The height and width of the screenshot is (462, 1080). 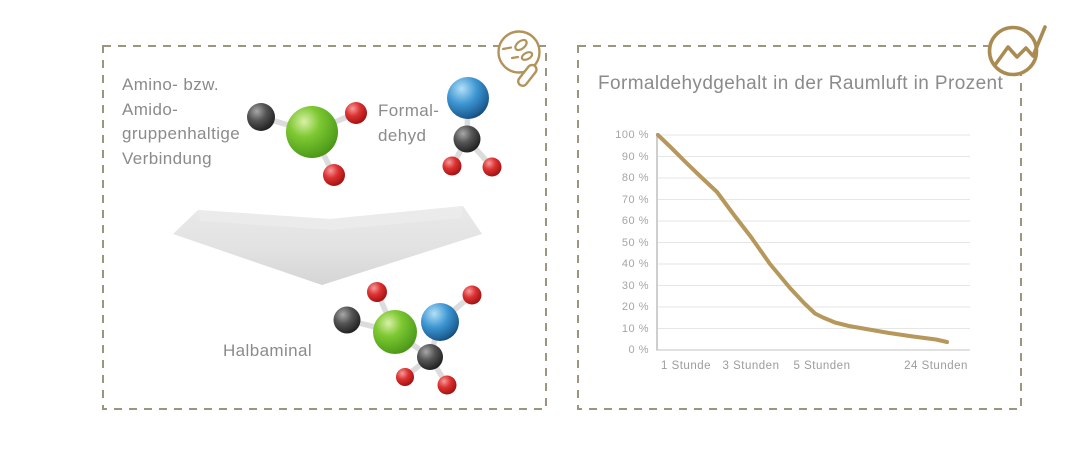 I want to click on formaldehyde-label: Formal- dehyd, so click(x=408, y=123).